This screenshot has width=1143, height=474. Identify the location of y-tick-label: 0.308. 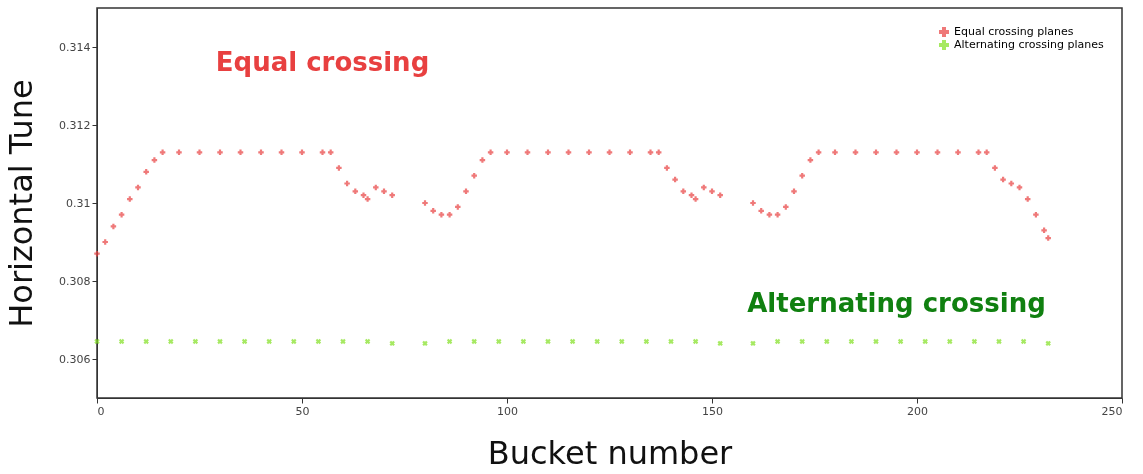
(75, 281).